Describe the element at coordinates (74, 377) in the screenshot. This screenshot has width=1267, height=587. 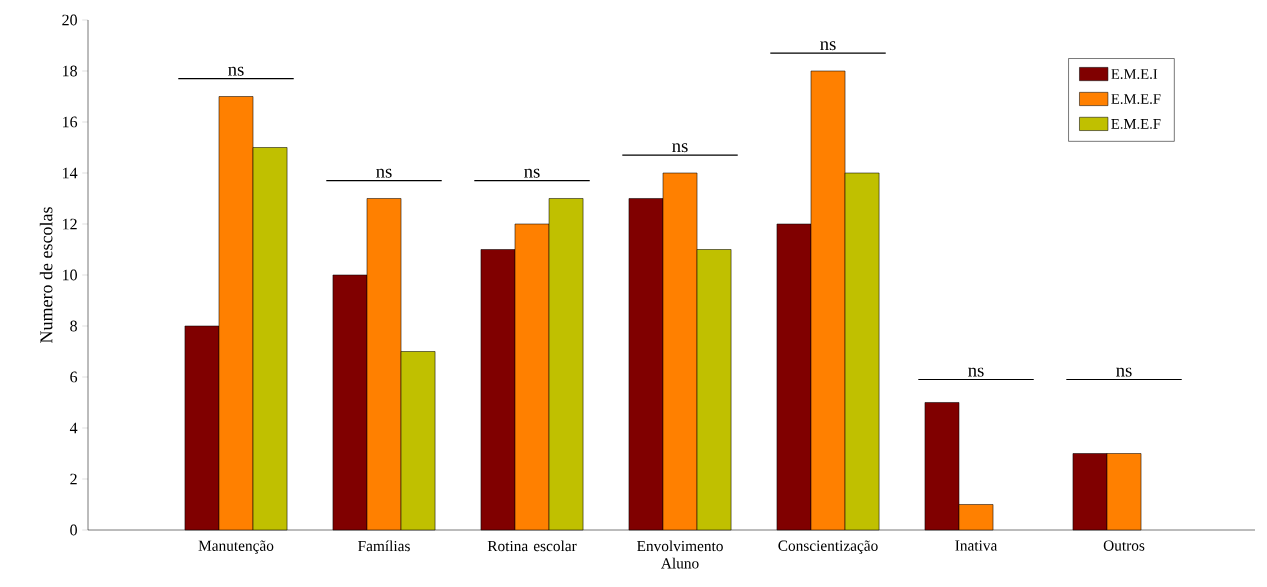
I see `y-tick-label: 6` at that location.